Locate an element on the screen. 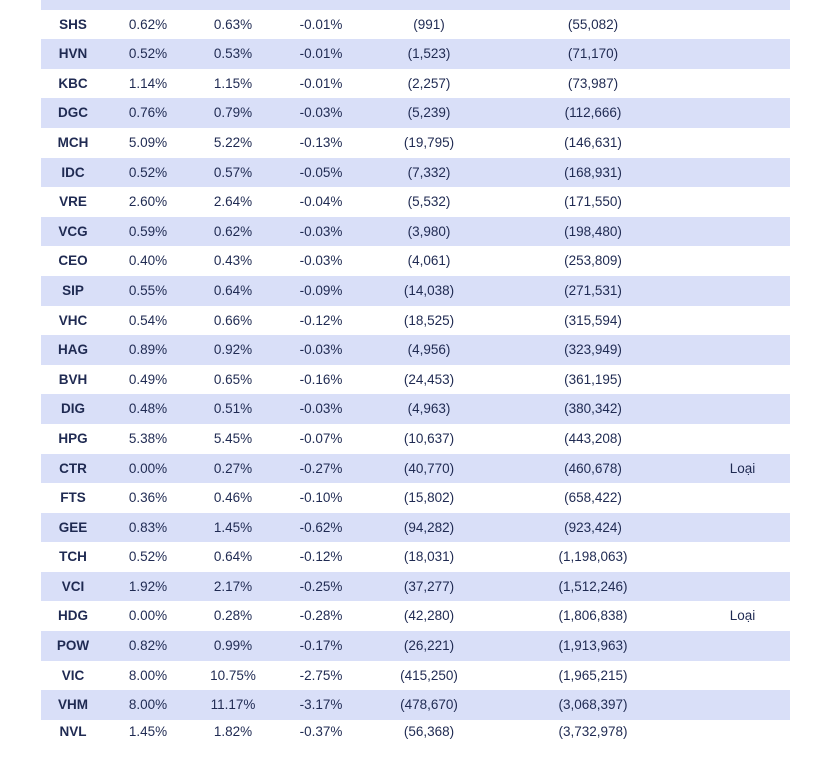 Image resolution: width=837 pixels, height=768 pixels. value-cell: -0.13% is located at coordinates (321, 142).